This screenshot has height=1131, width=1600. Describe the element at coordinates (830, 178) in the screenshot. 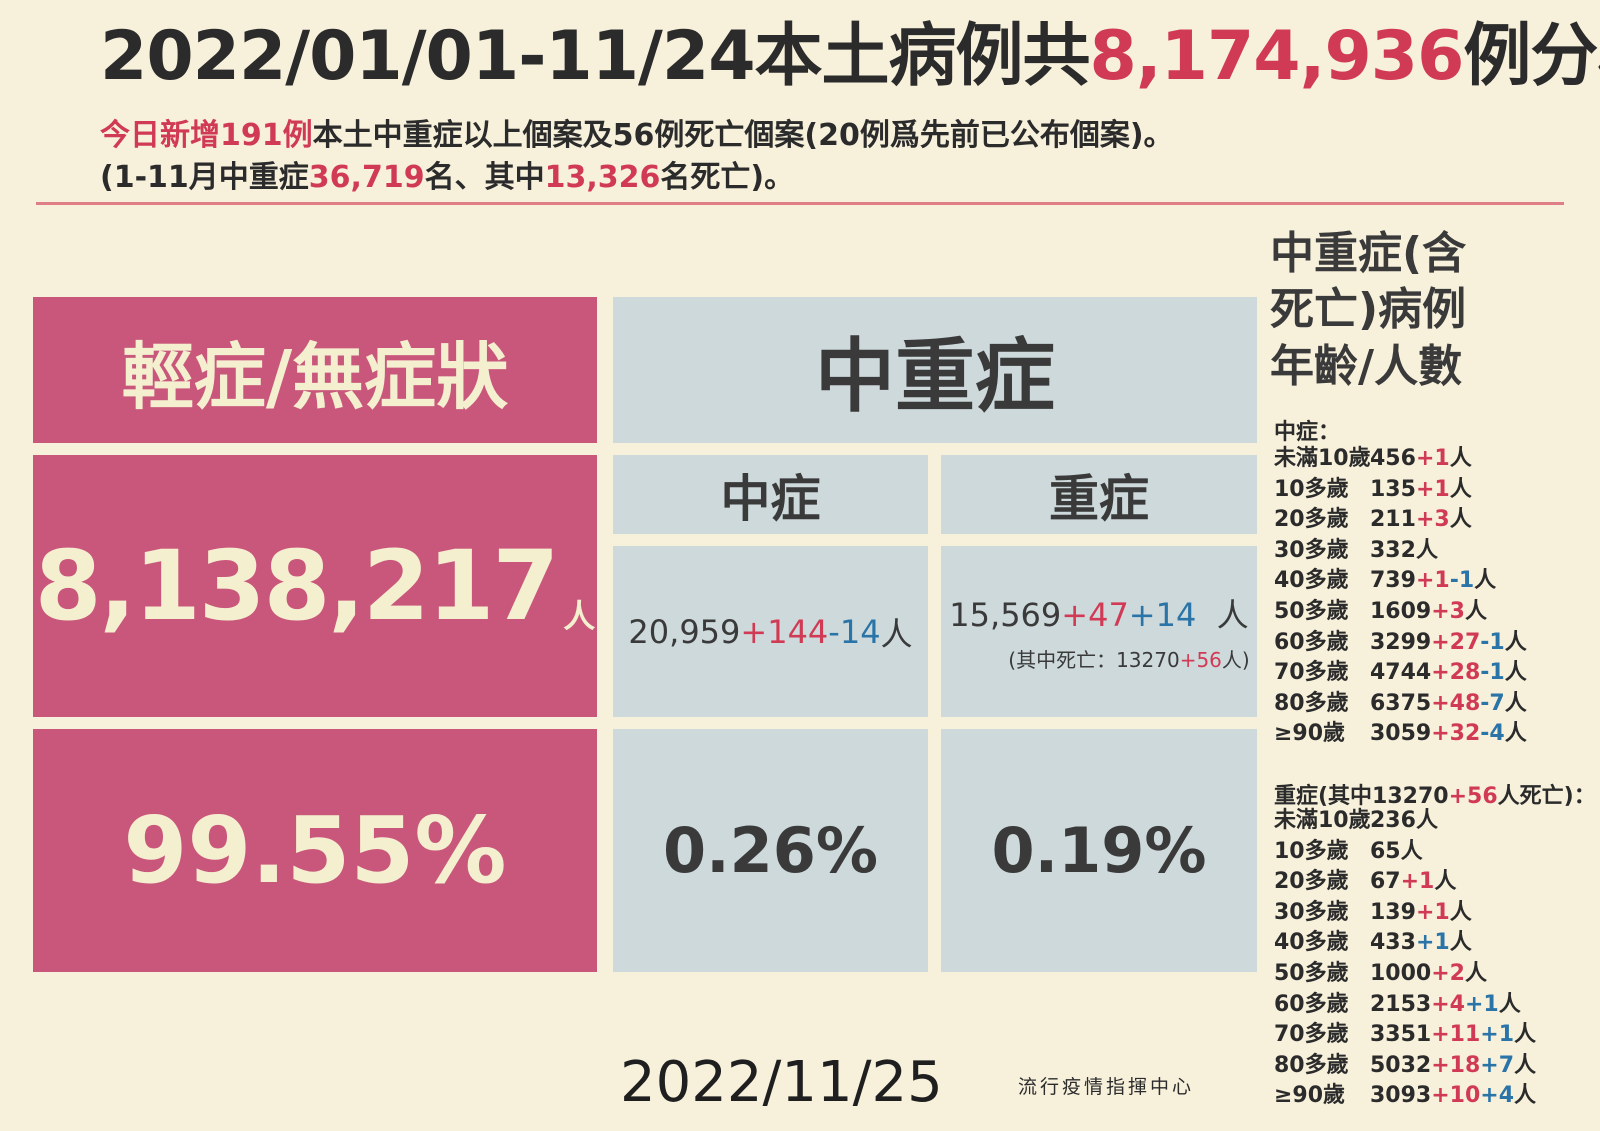

I see `subtitle-monthly: (1-11月中重症36,719名、其中13,326名死亡)。` at that location.